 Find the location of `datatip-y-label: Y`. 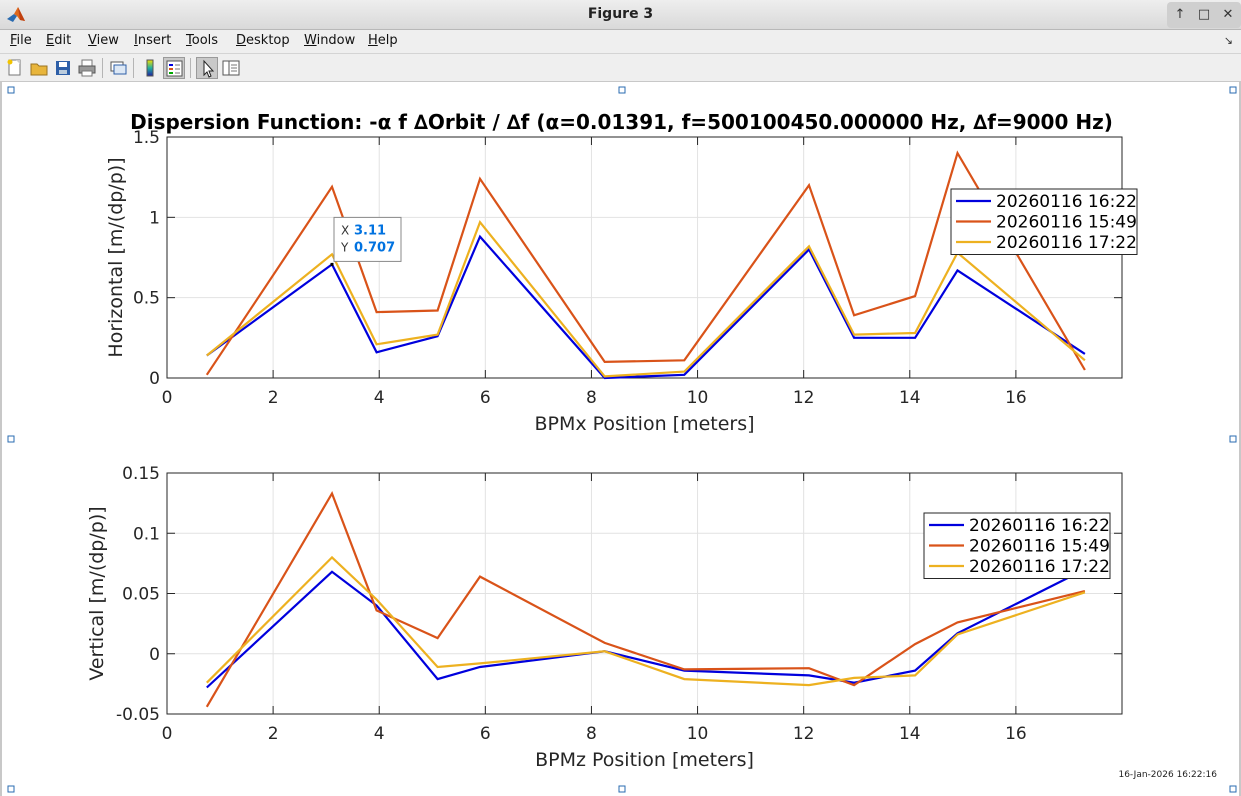

datatip-y-label: Y is located at coordinates (344, 247).